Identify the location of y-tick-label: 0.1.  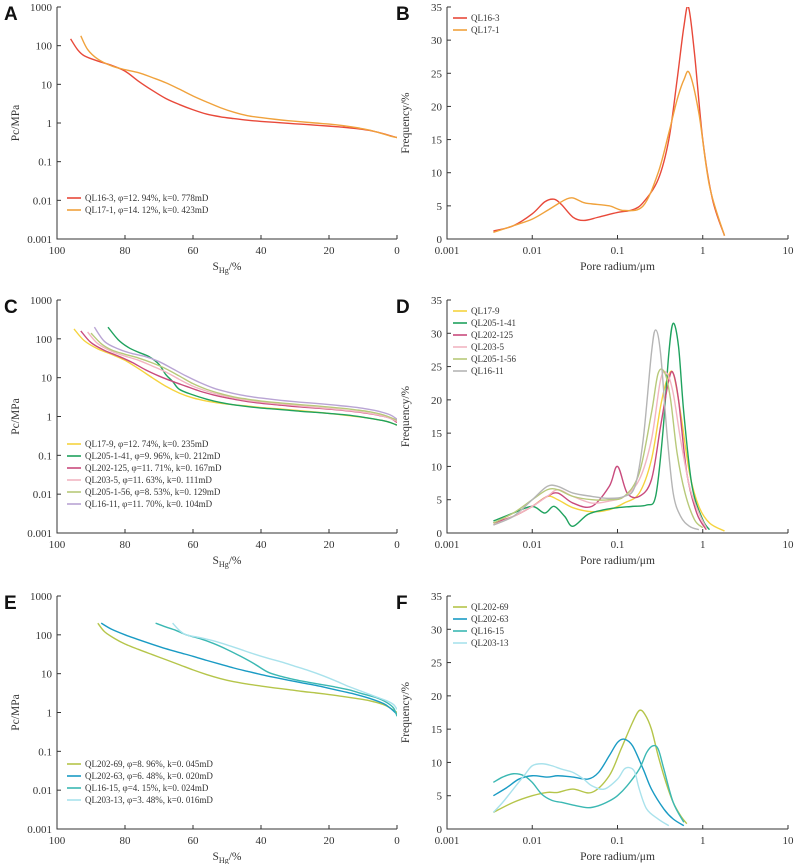
(45, 752).